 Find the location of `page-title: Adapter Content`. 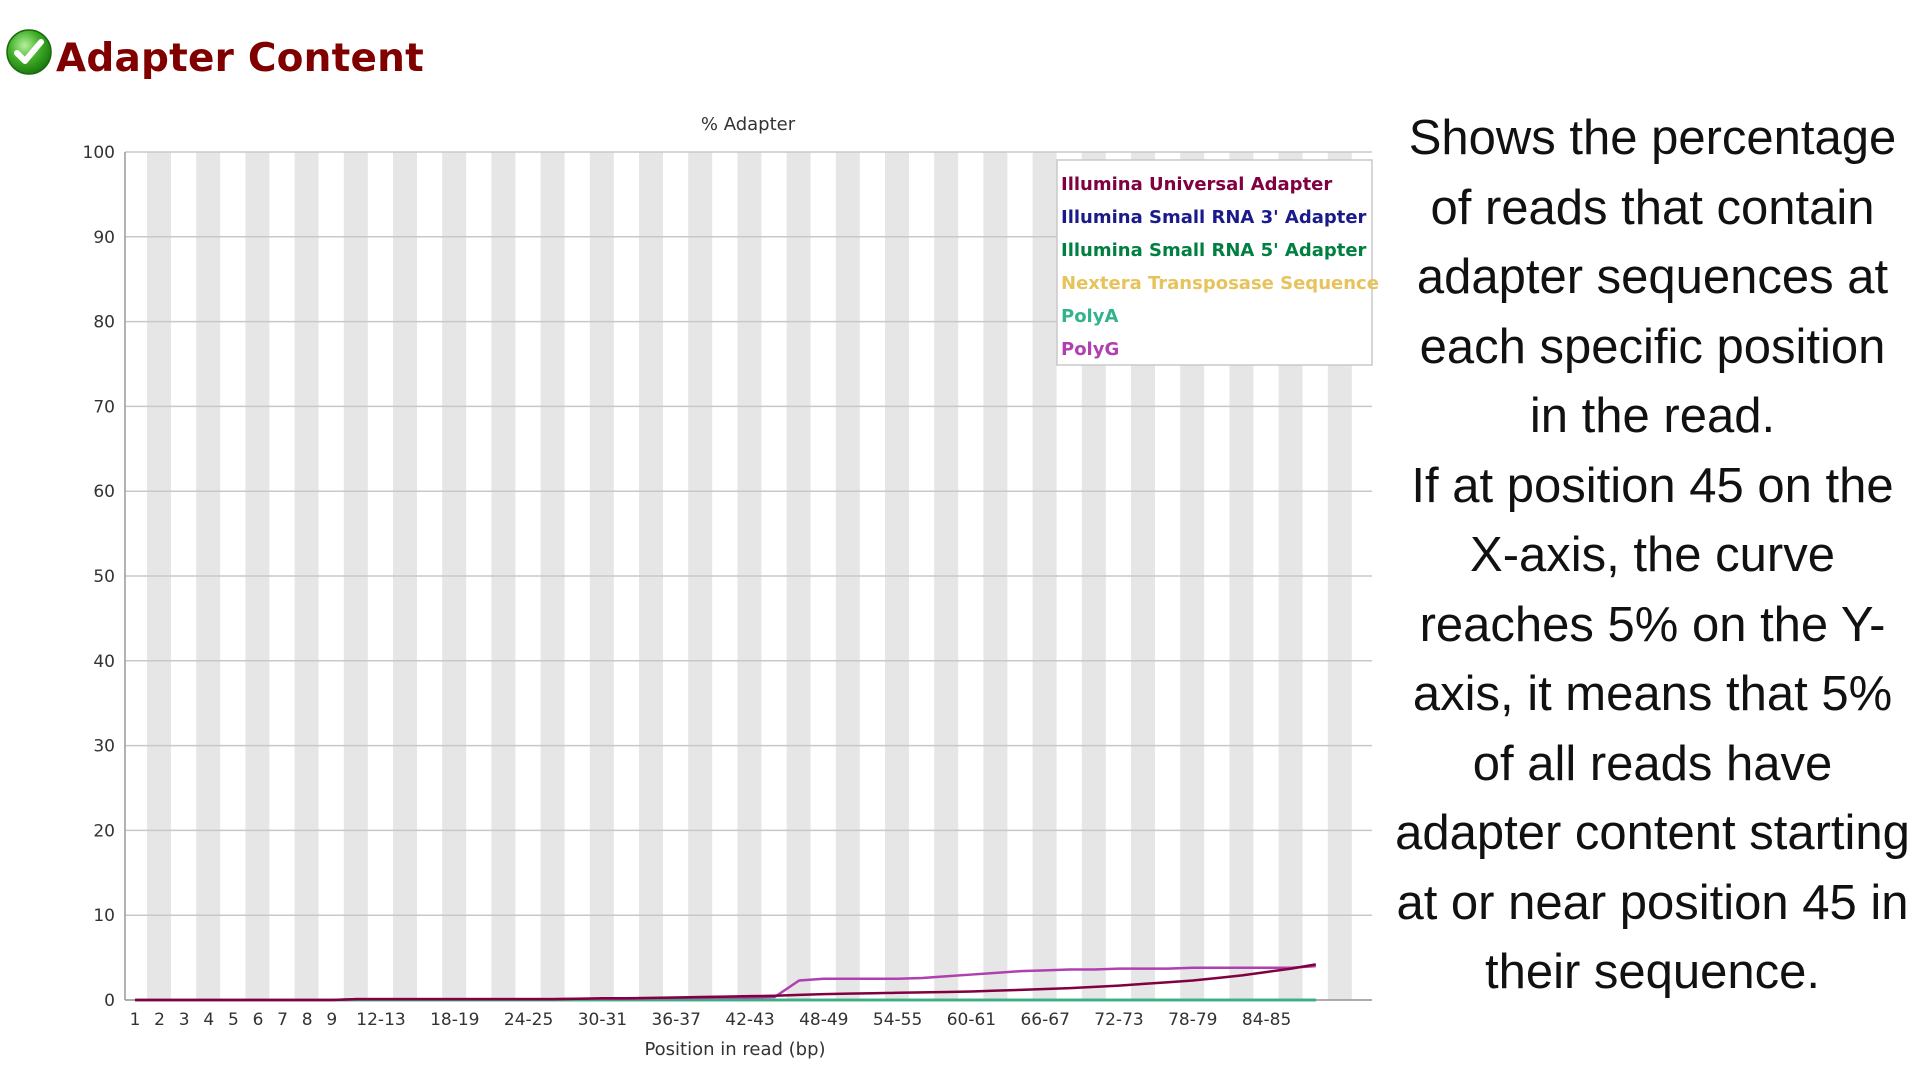

page-title: Adapter Content is located at coordinates (240, 58).